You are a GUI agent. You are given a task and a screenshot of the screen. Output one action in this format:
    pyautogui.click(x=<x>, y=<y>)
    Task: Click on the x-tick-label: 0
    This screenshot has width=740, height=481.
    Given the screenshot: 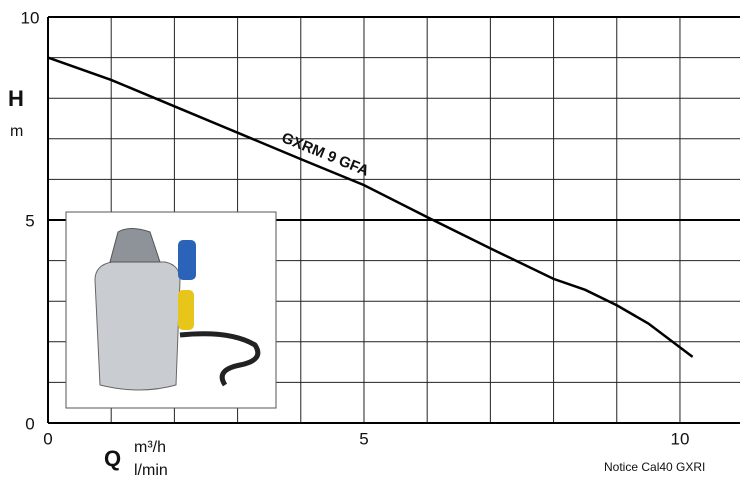 What is the action you would take?
    pyautogui.click(x=47, y=438)
    